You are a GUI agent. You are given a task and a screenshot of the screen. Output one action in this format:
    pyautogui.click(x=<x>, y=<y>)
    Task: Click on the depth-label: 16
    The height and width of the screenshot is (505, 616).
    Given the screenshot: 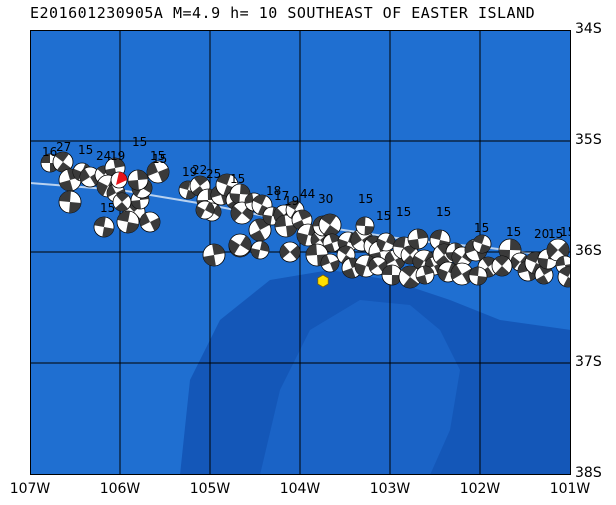 What is the action you would take?
    pyautogui.click(x=49, y=152)
    